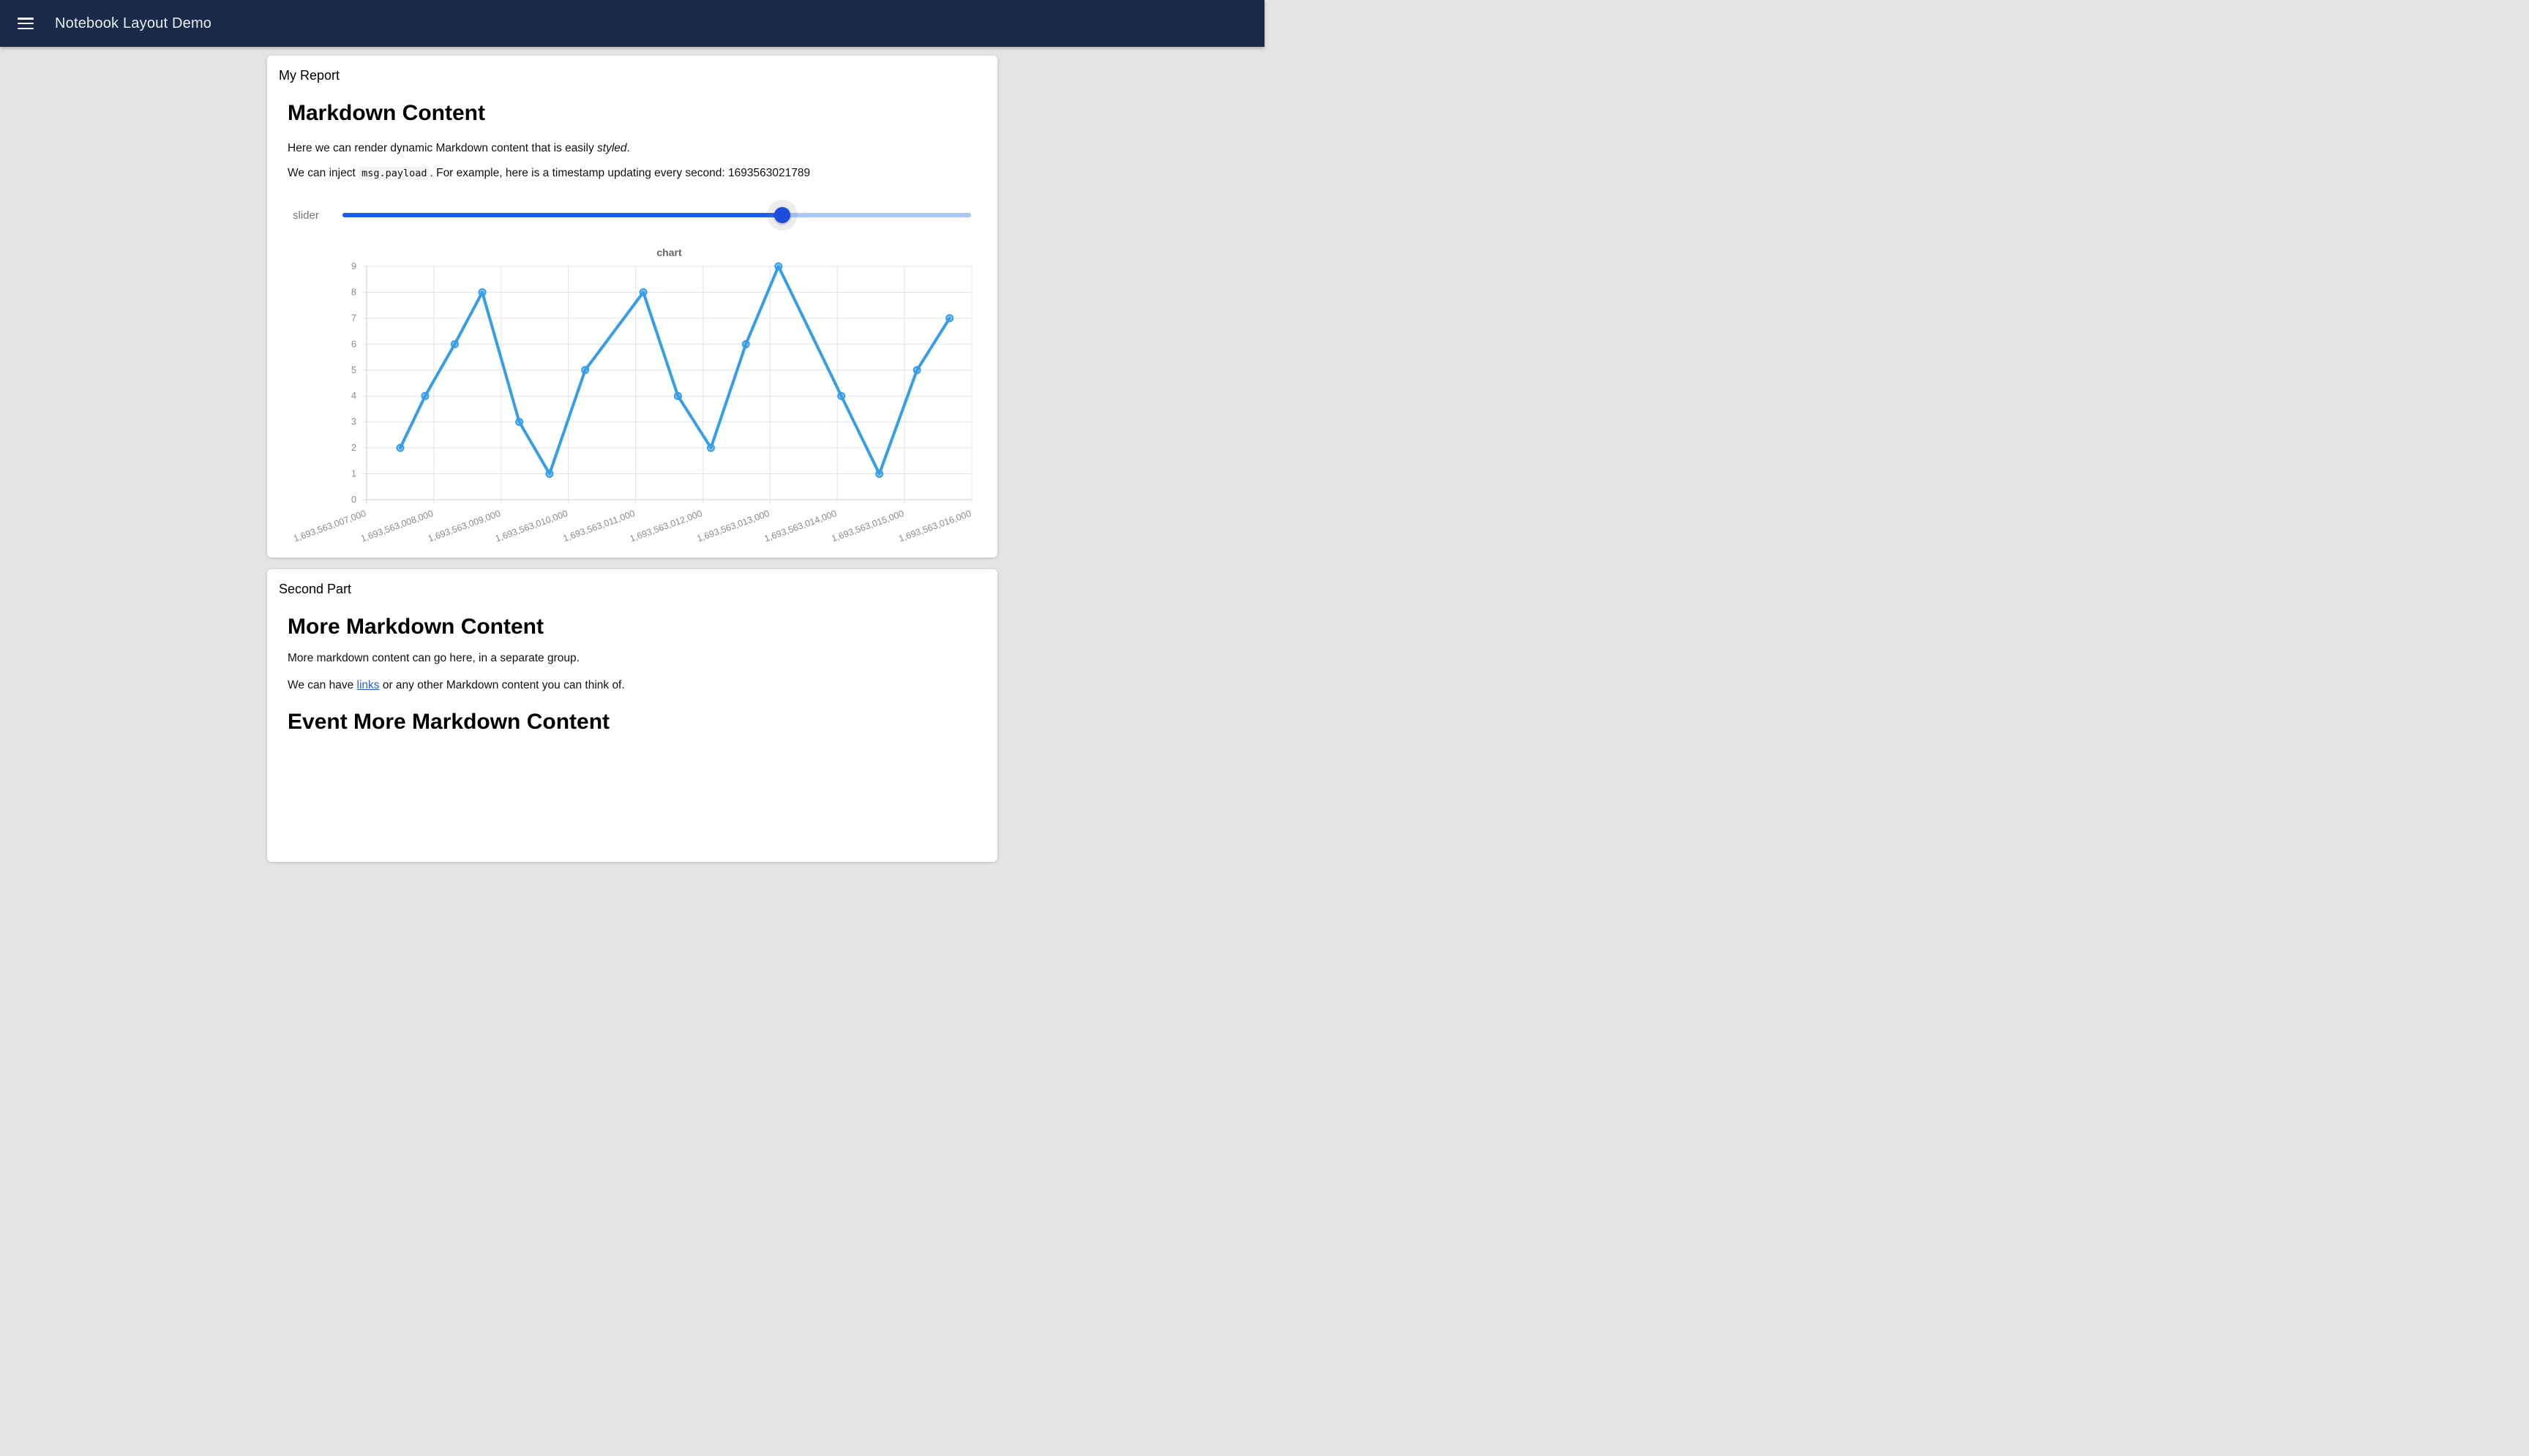  I want to click on code-inline-msg-payload: msg.payload, so click(395, 173).